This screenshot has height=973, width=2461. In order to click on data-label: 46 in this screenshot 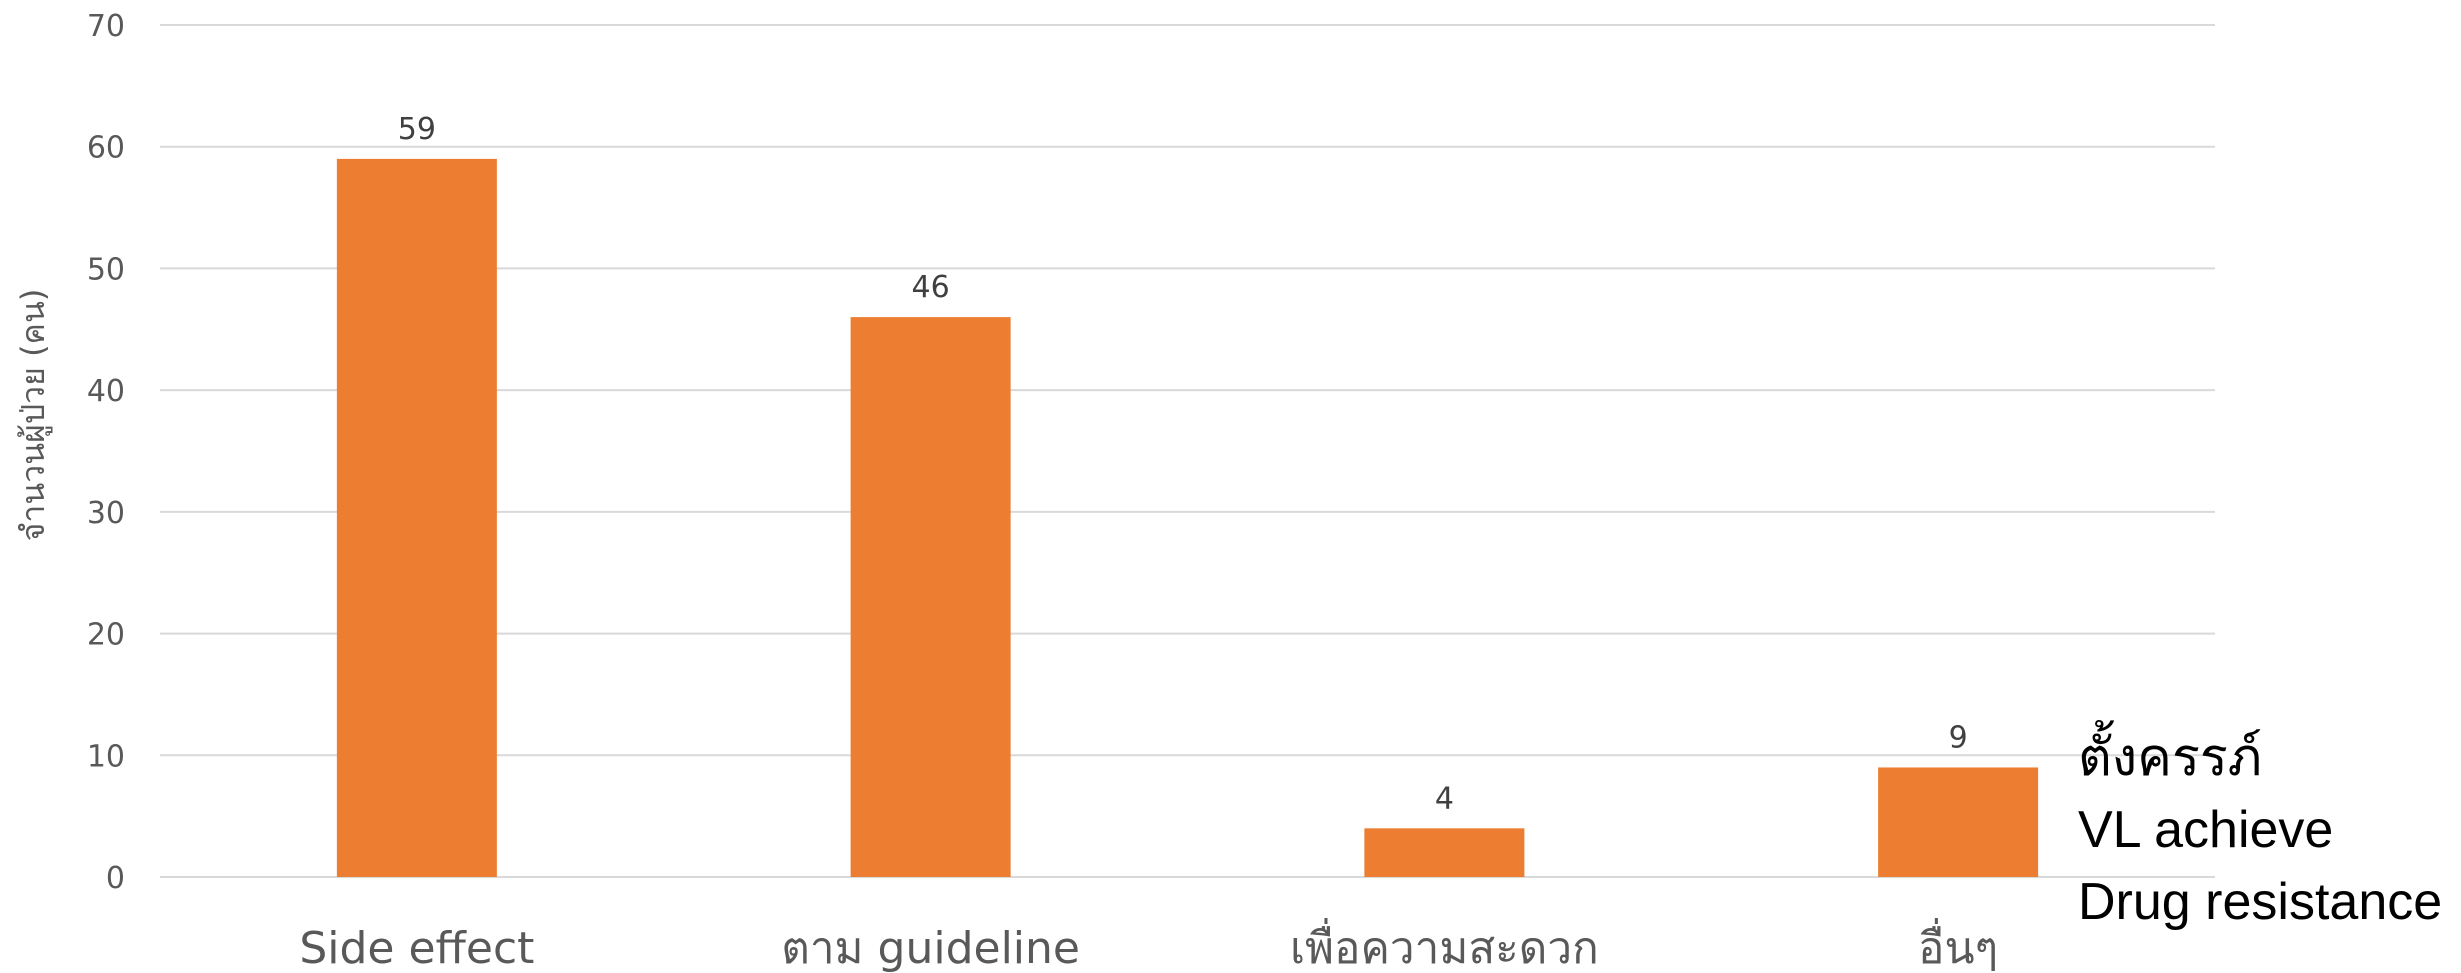, I will do `click(931, 287)`.